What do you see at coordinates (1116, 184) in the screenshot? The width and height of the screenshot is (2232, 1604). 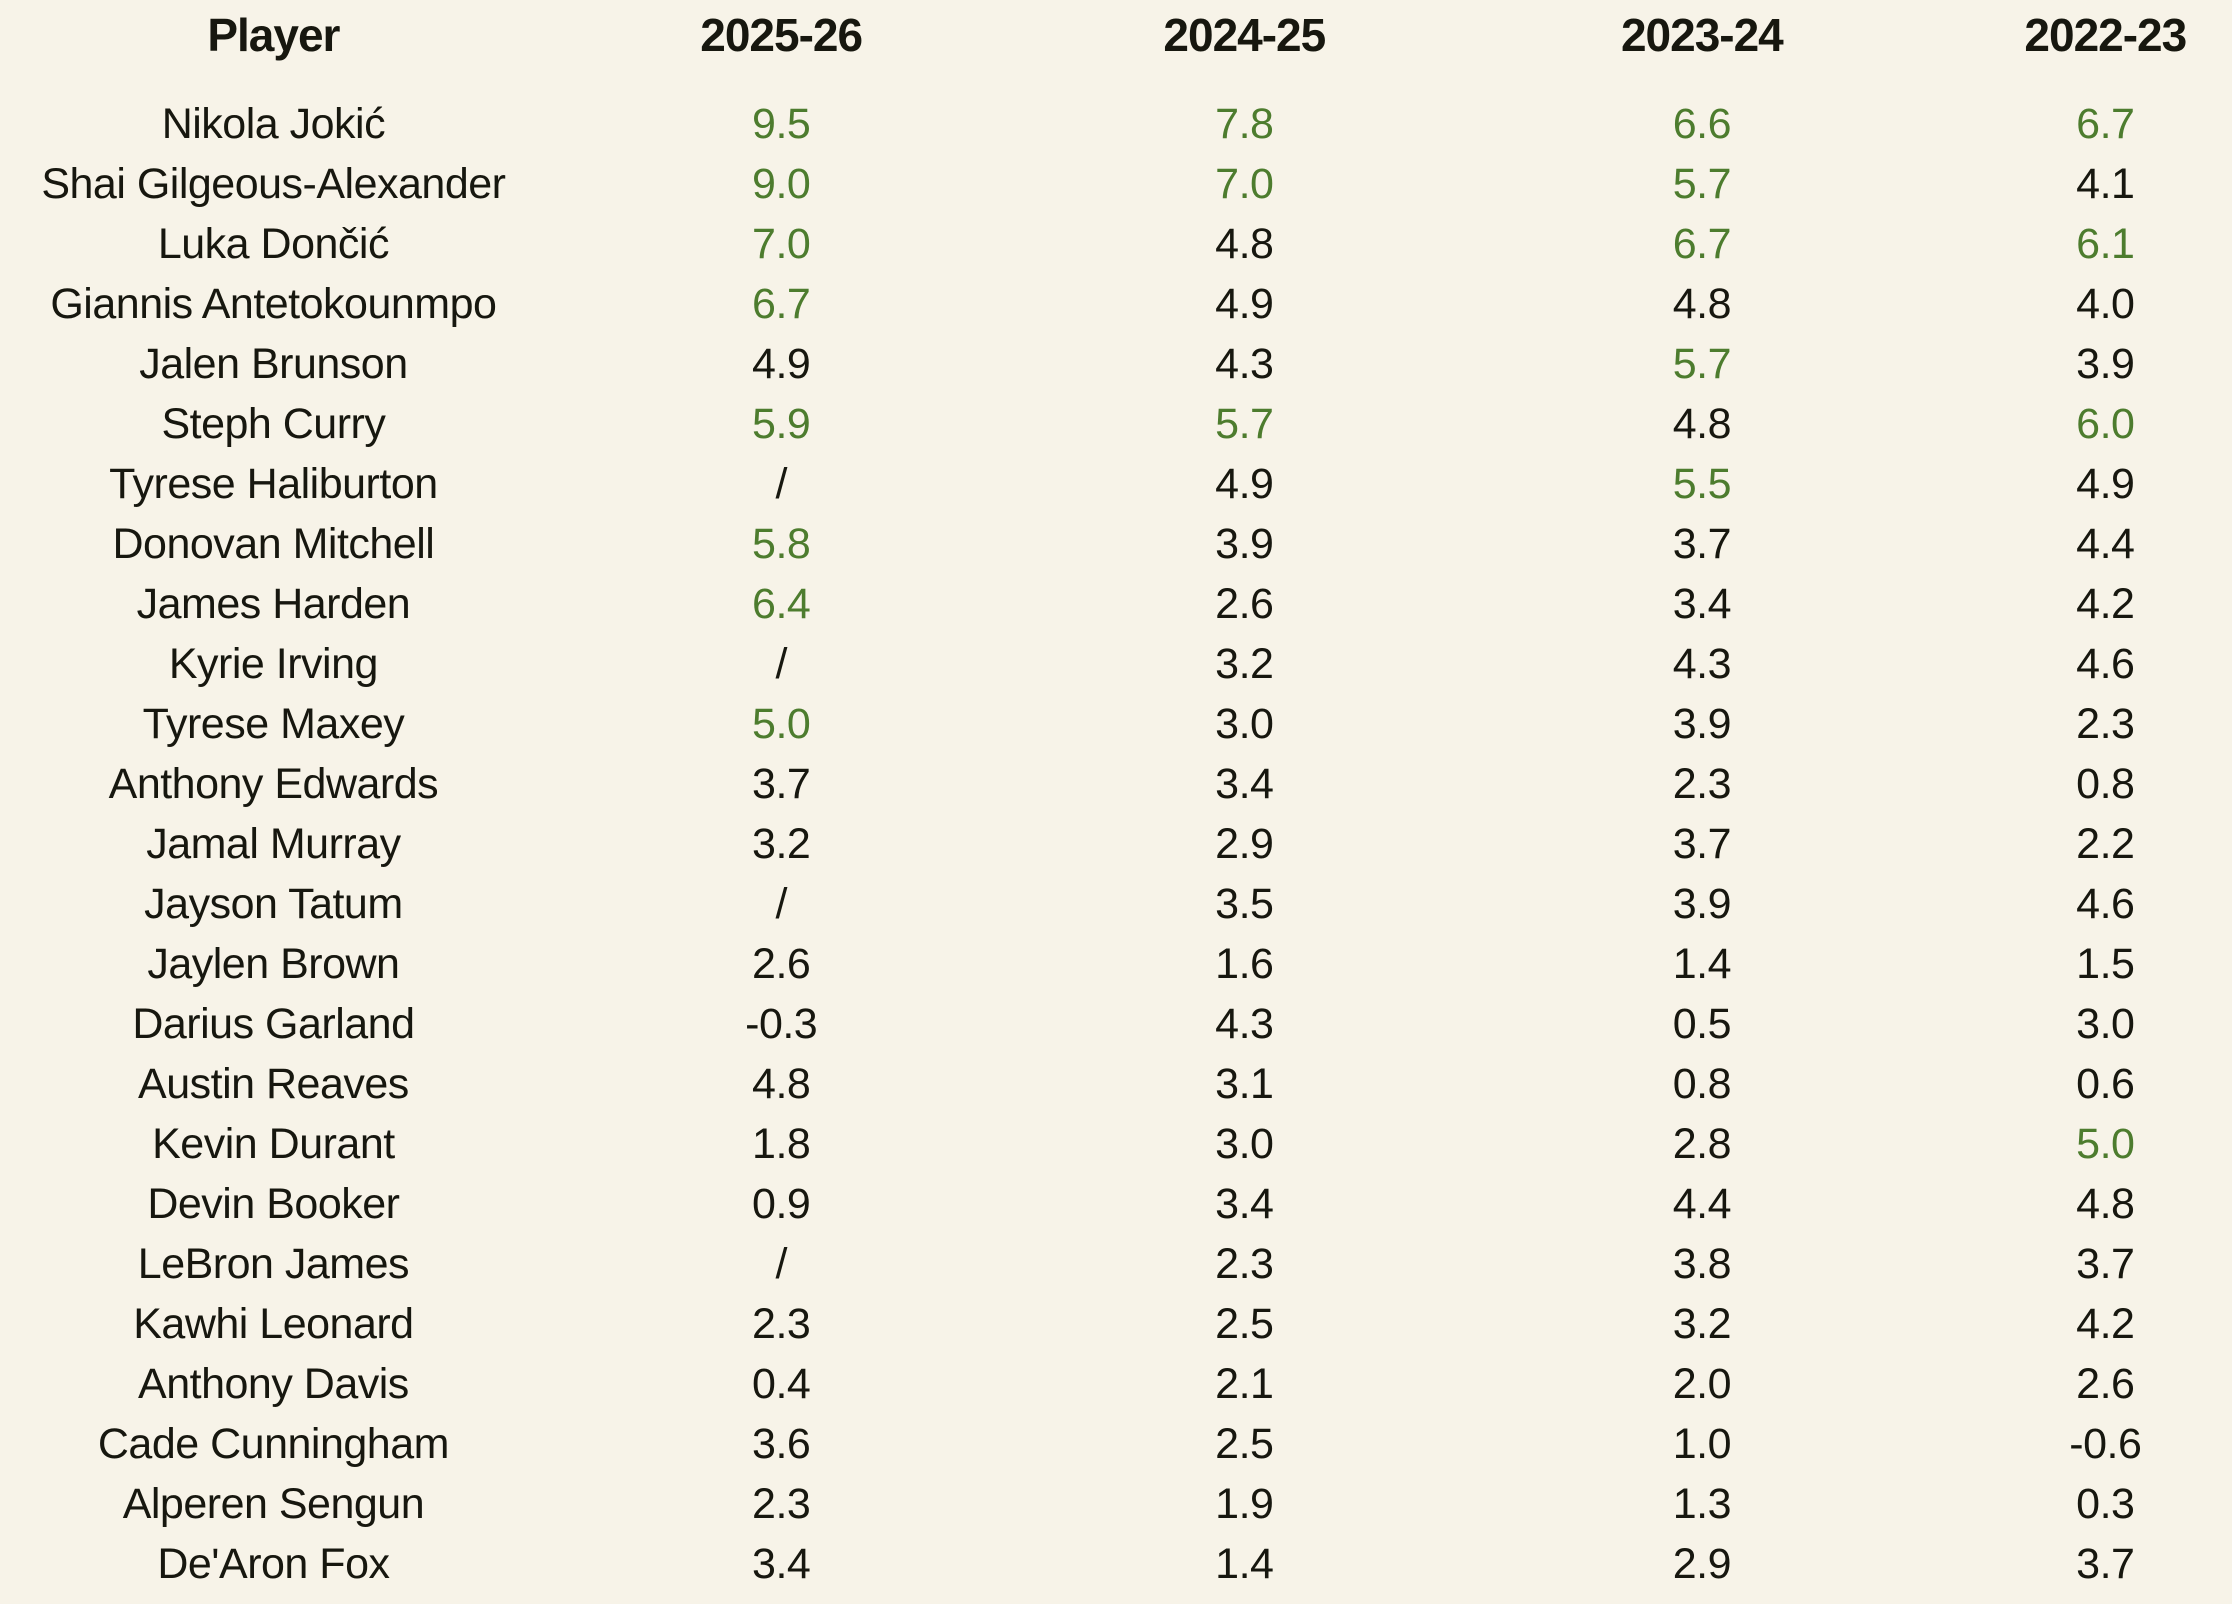 I see `table-row: Shai Gilgeous-Alexander 9.0 7.0 5.7 4.1` at bounding box center [1116, 184].